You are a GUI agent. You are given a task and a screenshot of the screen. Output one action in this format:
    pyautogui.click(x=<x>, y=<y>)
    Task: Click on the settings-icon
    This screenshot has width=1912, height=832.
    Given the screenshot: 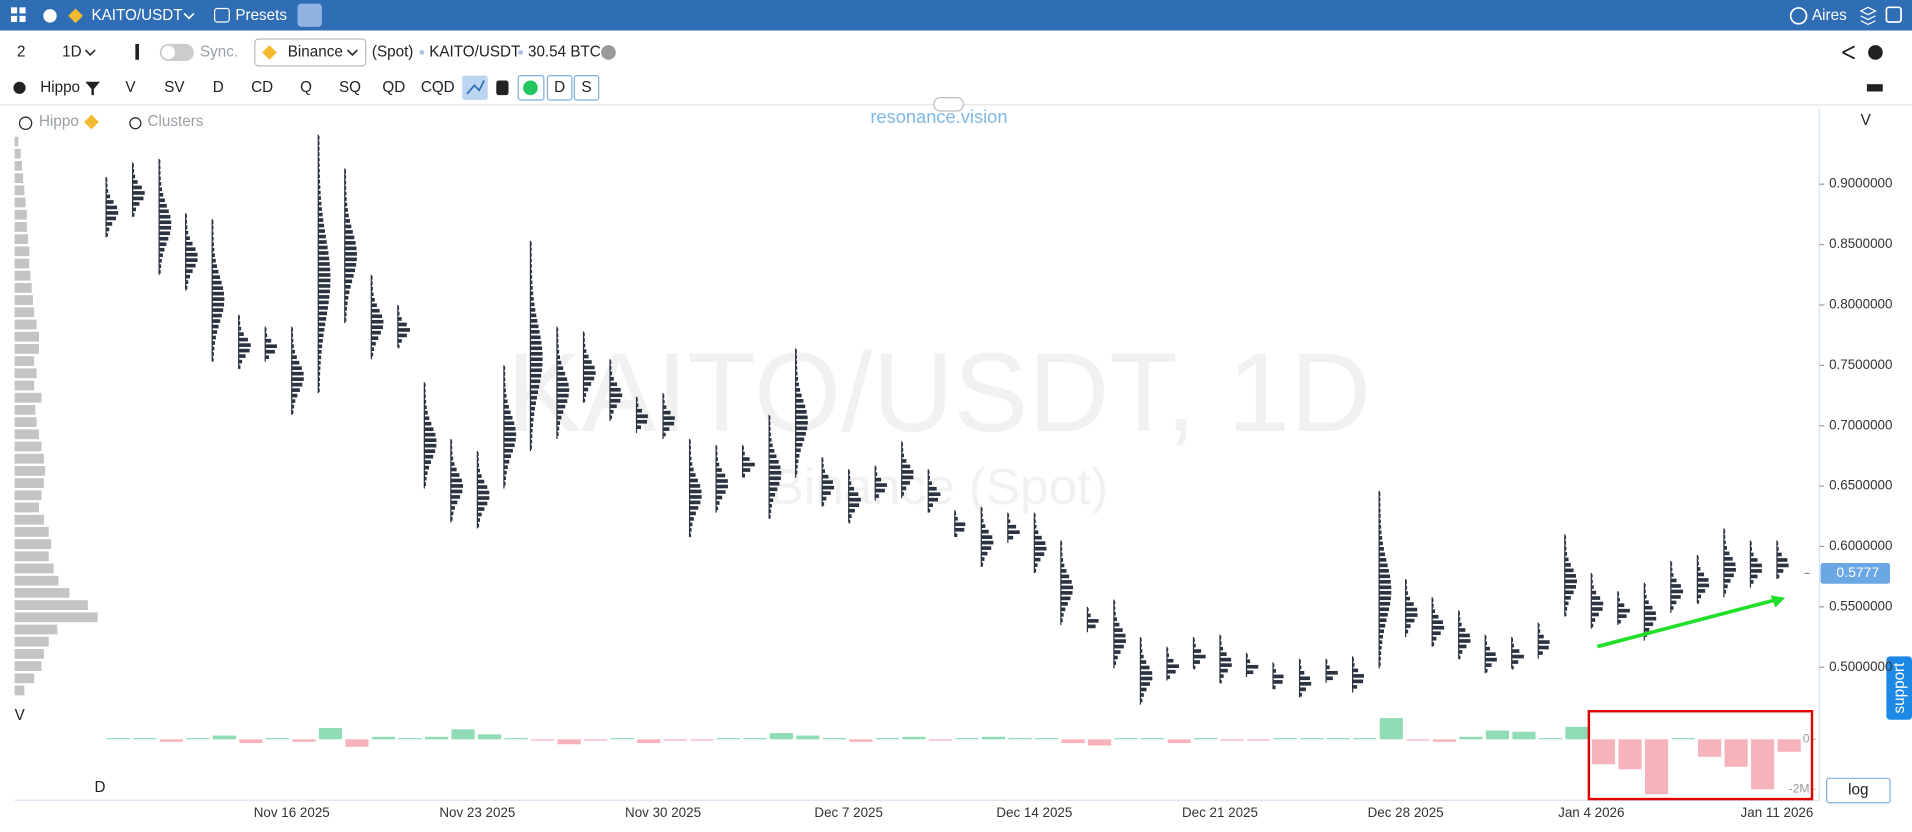 What is the action you would take?
    pyautogui.click(x=19, y=87)
    